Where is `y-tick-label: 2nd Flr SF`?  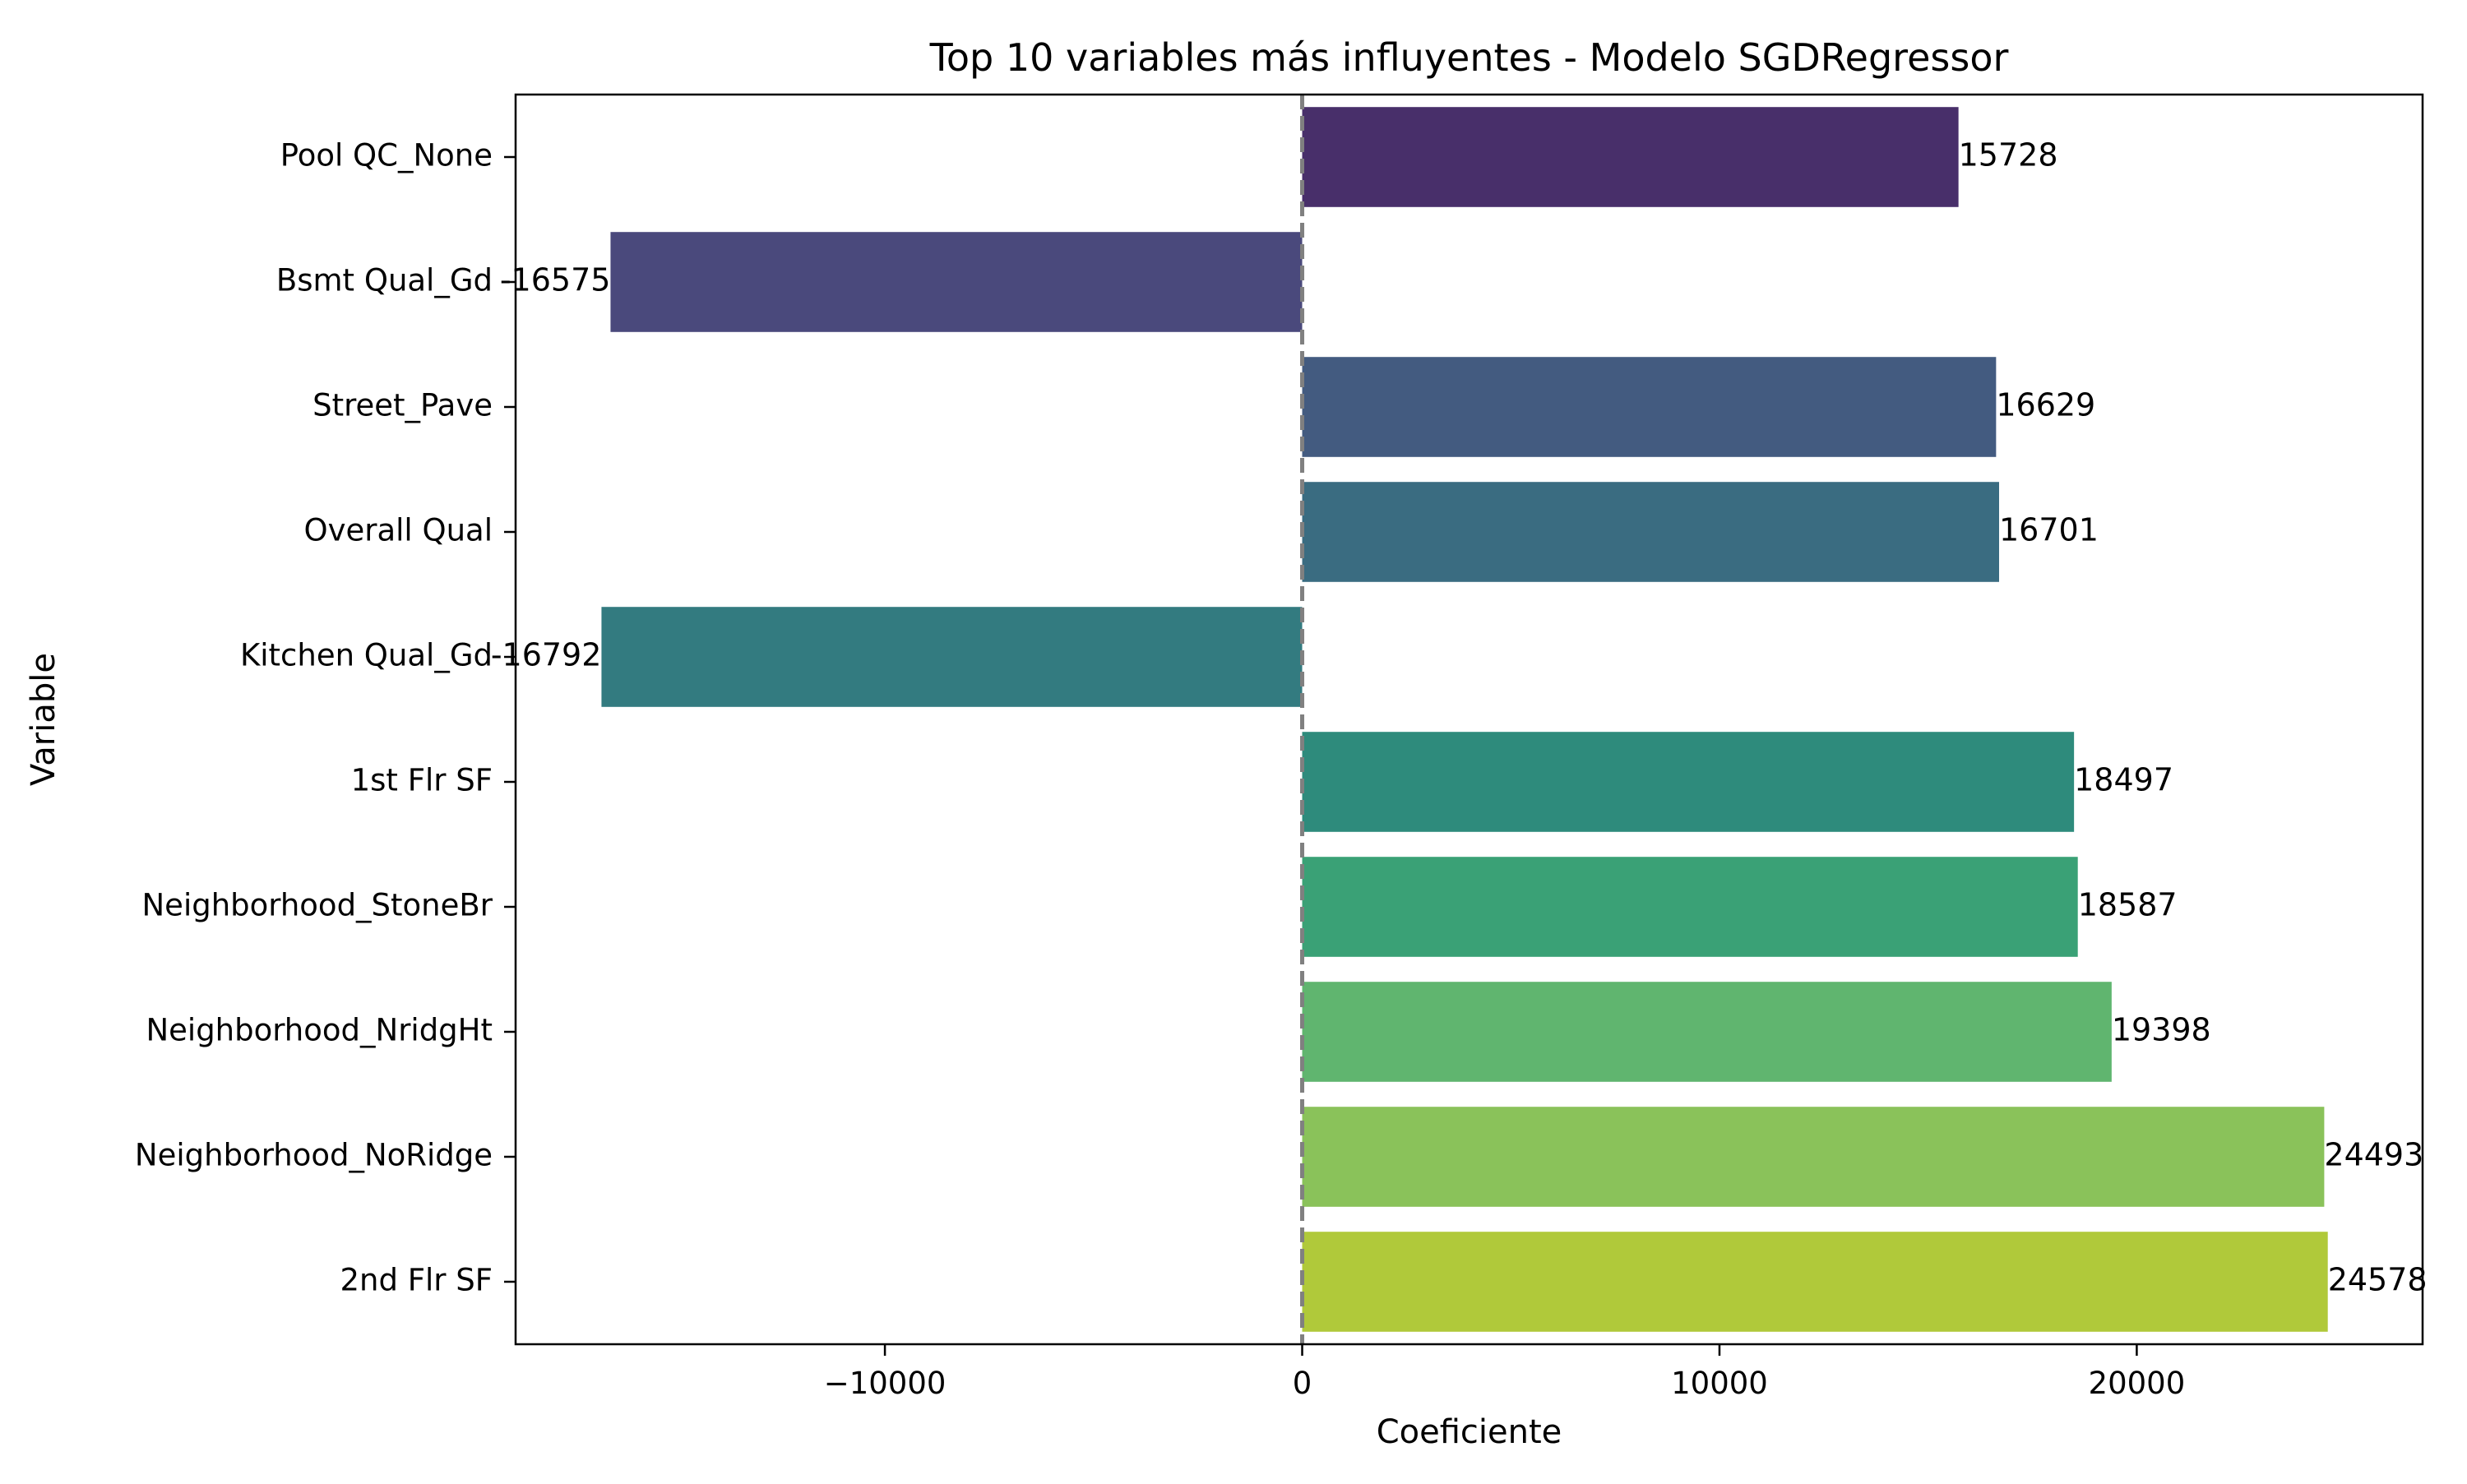 y-tick-label: 2nd Flr SF is located at coordinates (417, 1280).